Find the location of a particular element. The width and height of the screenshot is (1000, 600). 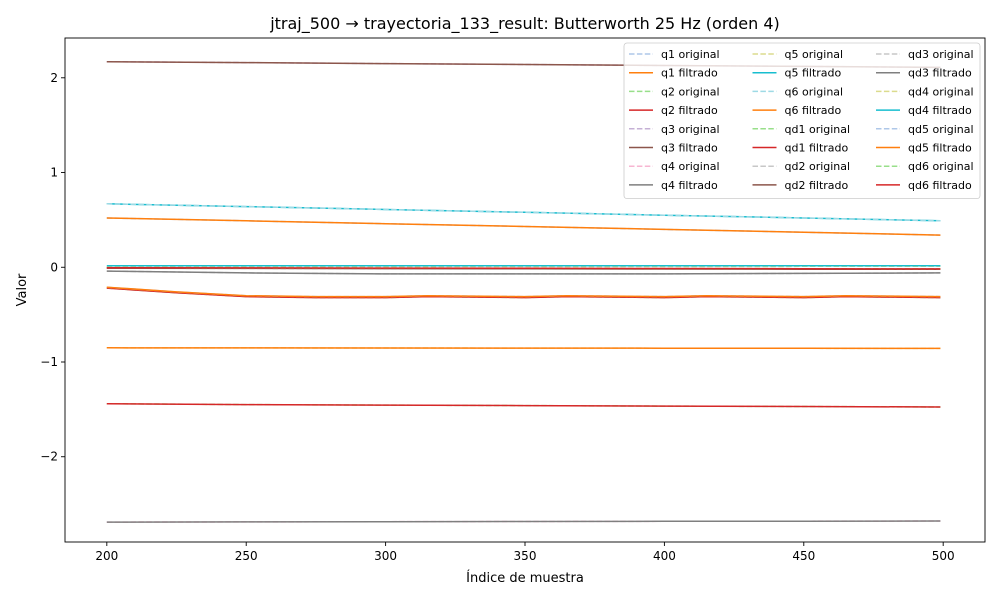

legend-entry: qd3 filtrado is located at coordinates (924, 73).